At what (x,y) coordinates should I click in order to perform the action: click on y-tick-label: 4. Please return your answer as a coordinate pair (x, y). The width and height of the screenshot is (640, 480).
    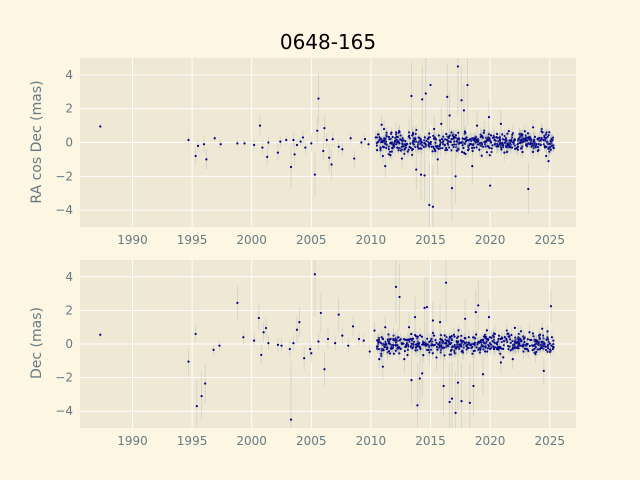
    Looking at the image, I should click on (69, 277).